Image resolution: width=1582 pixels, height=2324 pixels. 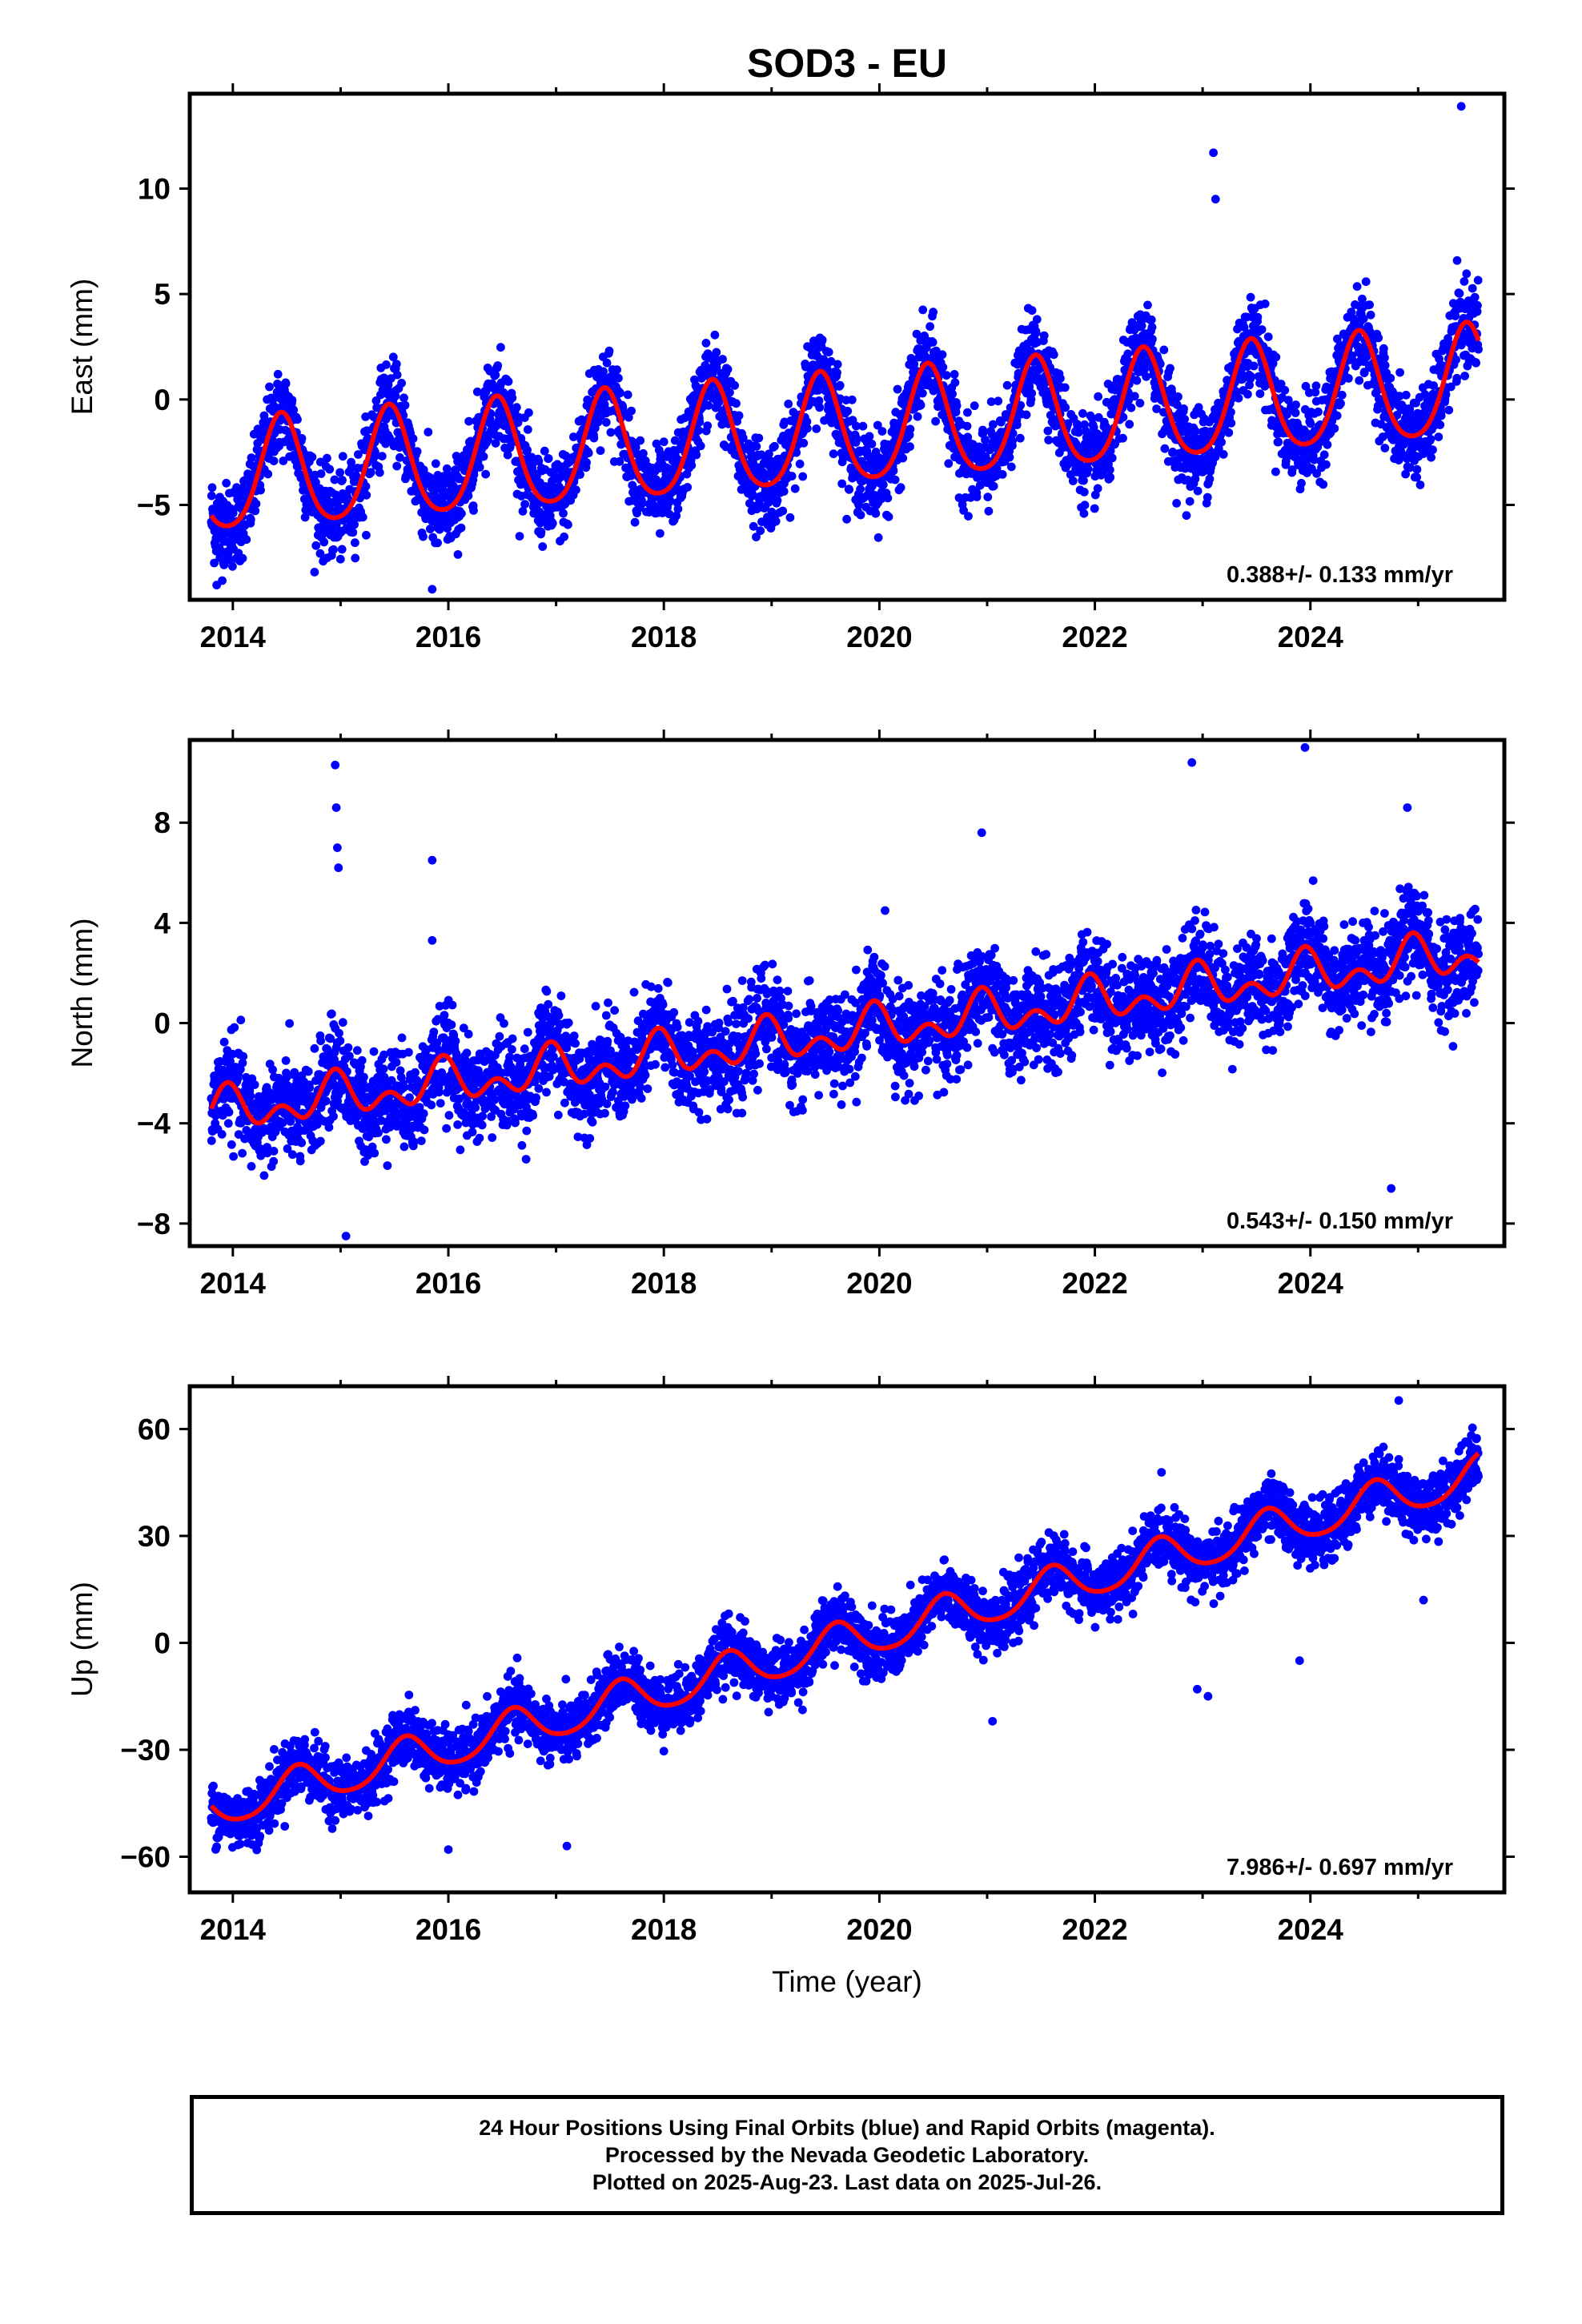 What do you see at coordinates (664, 637) in the screenshot?
I see `x-tick-label: 2018` at bounding box center [664, 637].